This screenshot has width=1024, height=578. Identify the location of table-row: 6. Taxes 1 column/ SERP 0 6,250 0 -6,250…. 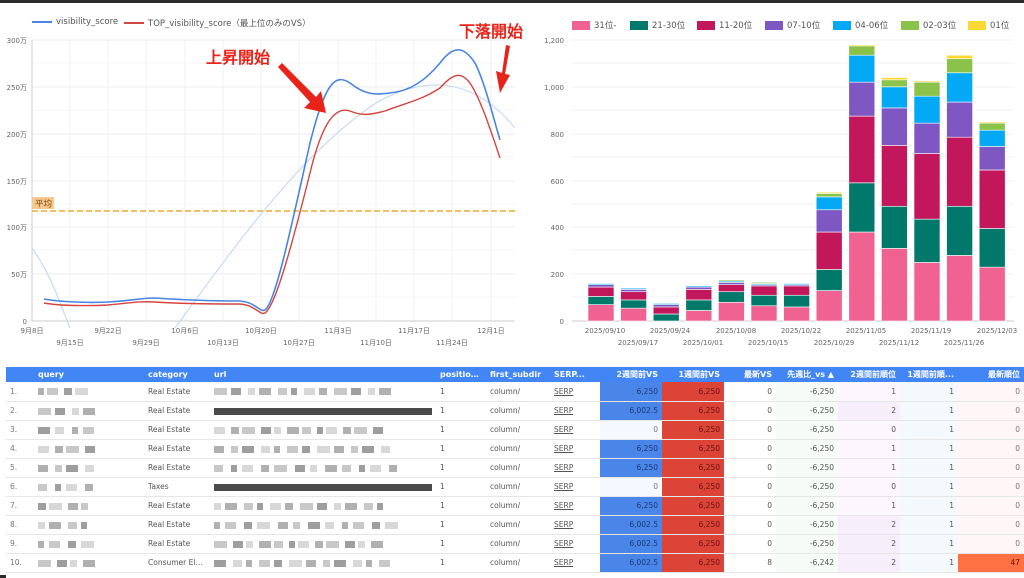
(515, 487).